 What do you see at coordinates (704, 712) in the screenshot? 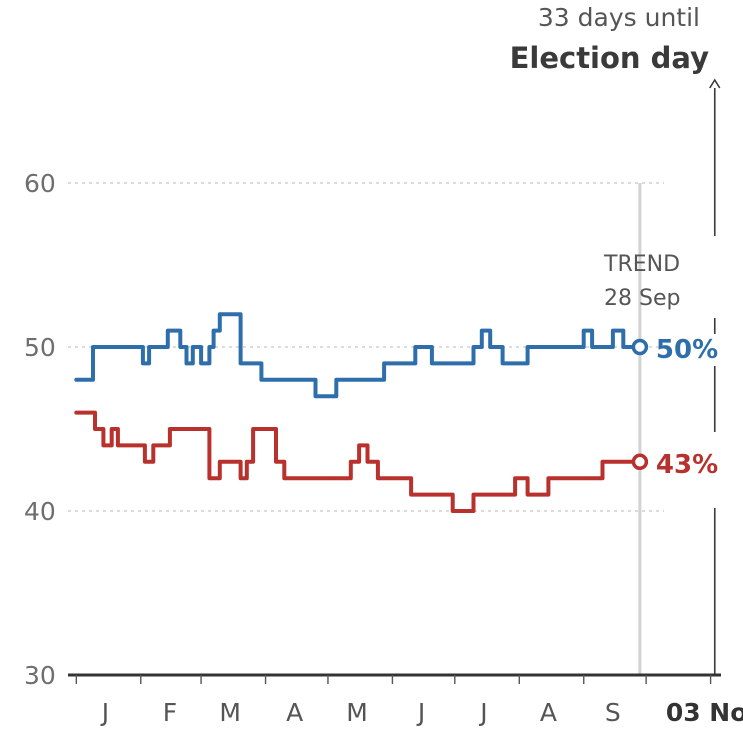
I see `election-date-tick-label: 03 Nov` at bounding box center [704, 712].